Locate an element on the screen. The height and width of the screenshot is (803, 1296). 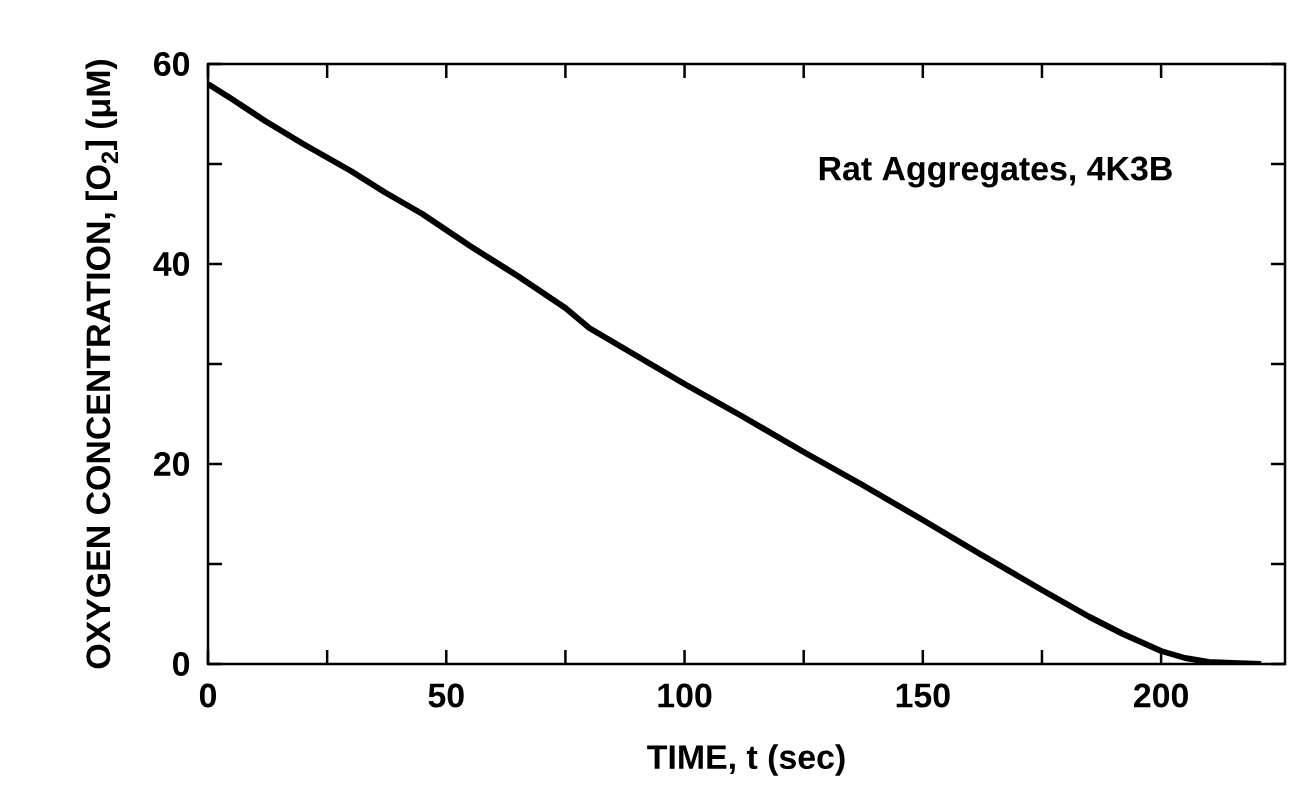
annotation: Rat Aggregates, 4K3B is located at coordinates (995, 172).